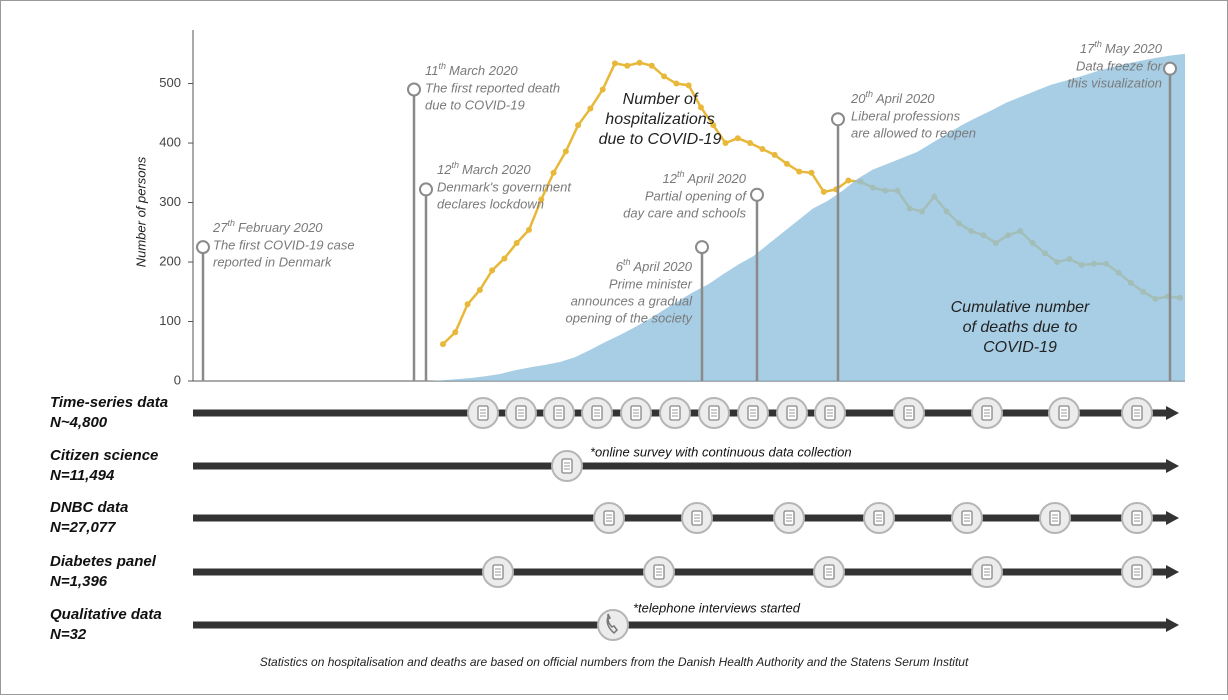  What do you see at coordinates (109, 402) in the screenshot?
I see `timeline-name: Time-series data` at bounding box center [109, 402].